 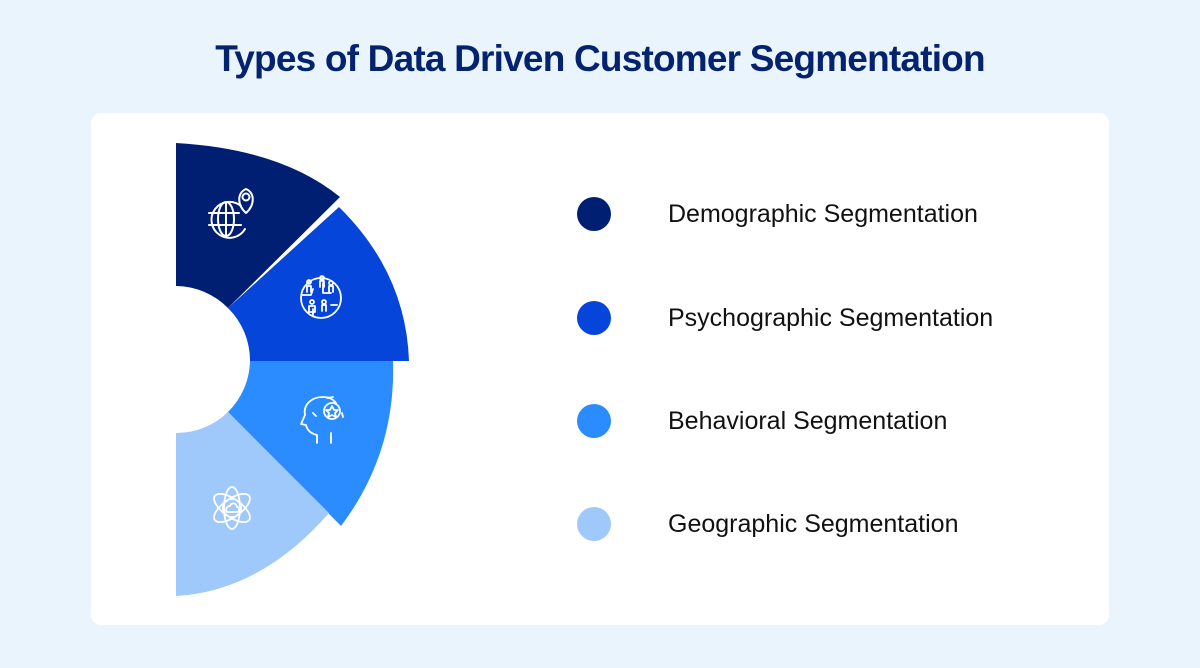 I want to click on legend-item-psychographic: Psychographic Segmentation, so click(x=785, y=318).